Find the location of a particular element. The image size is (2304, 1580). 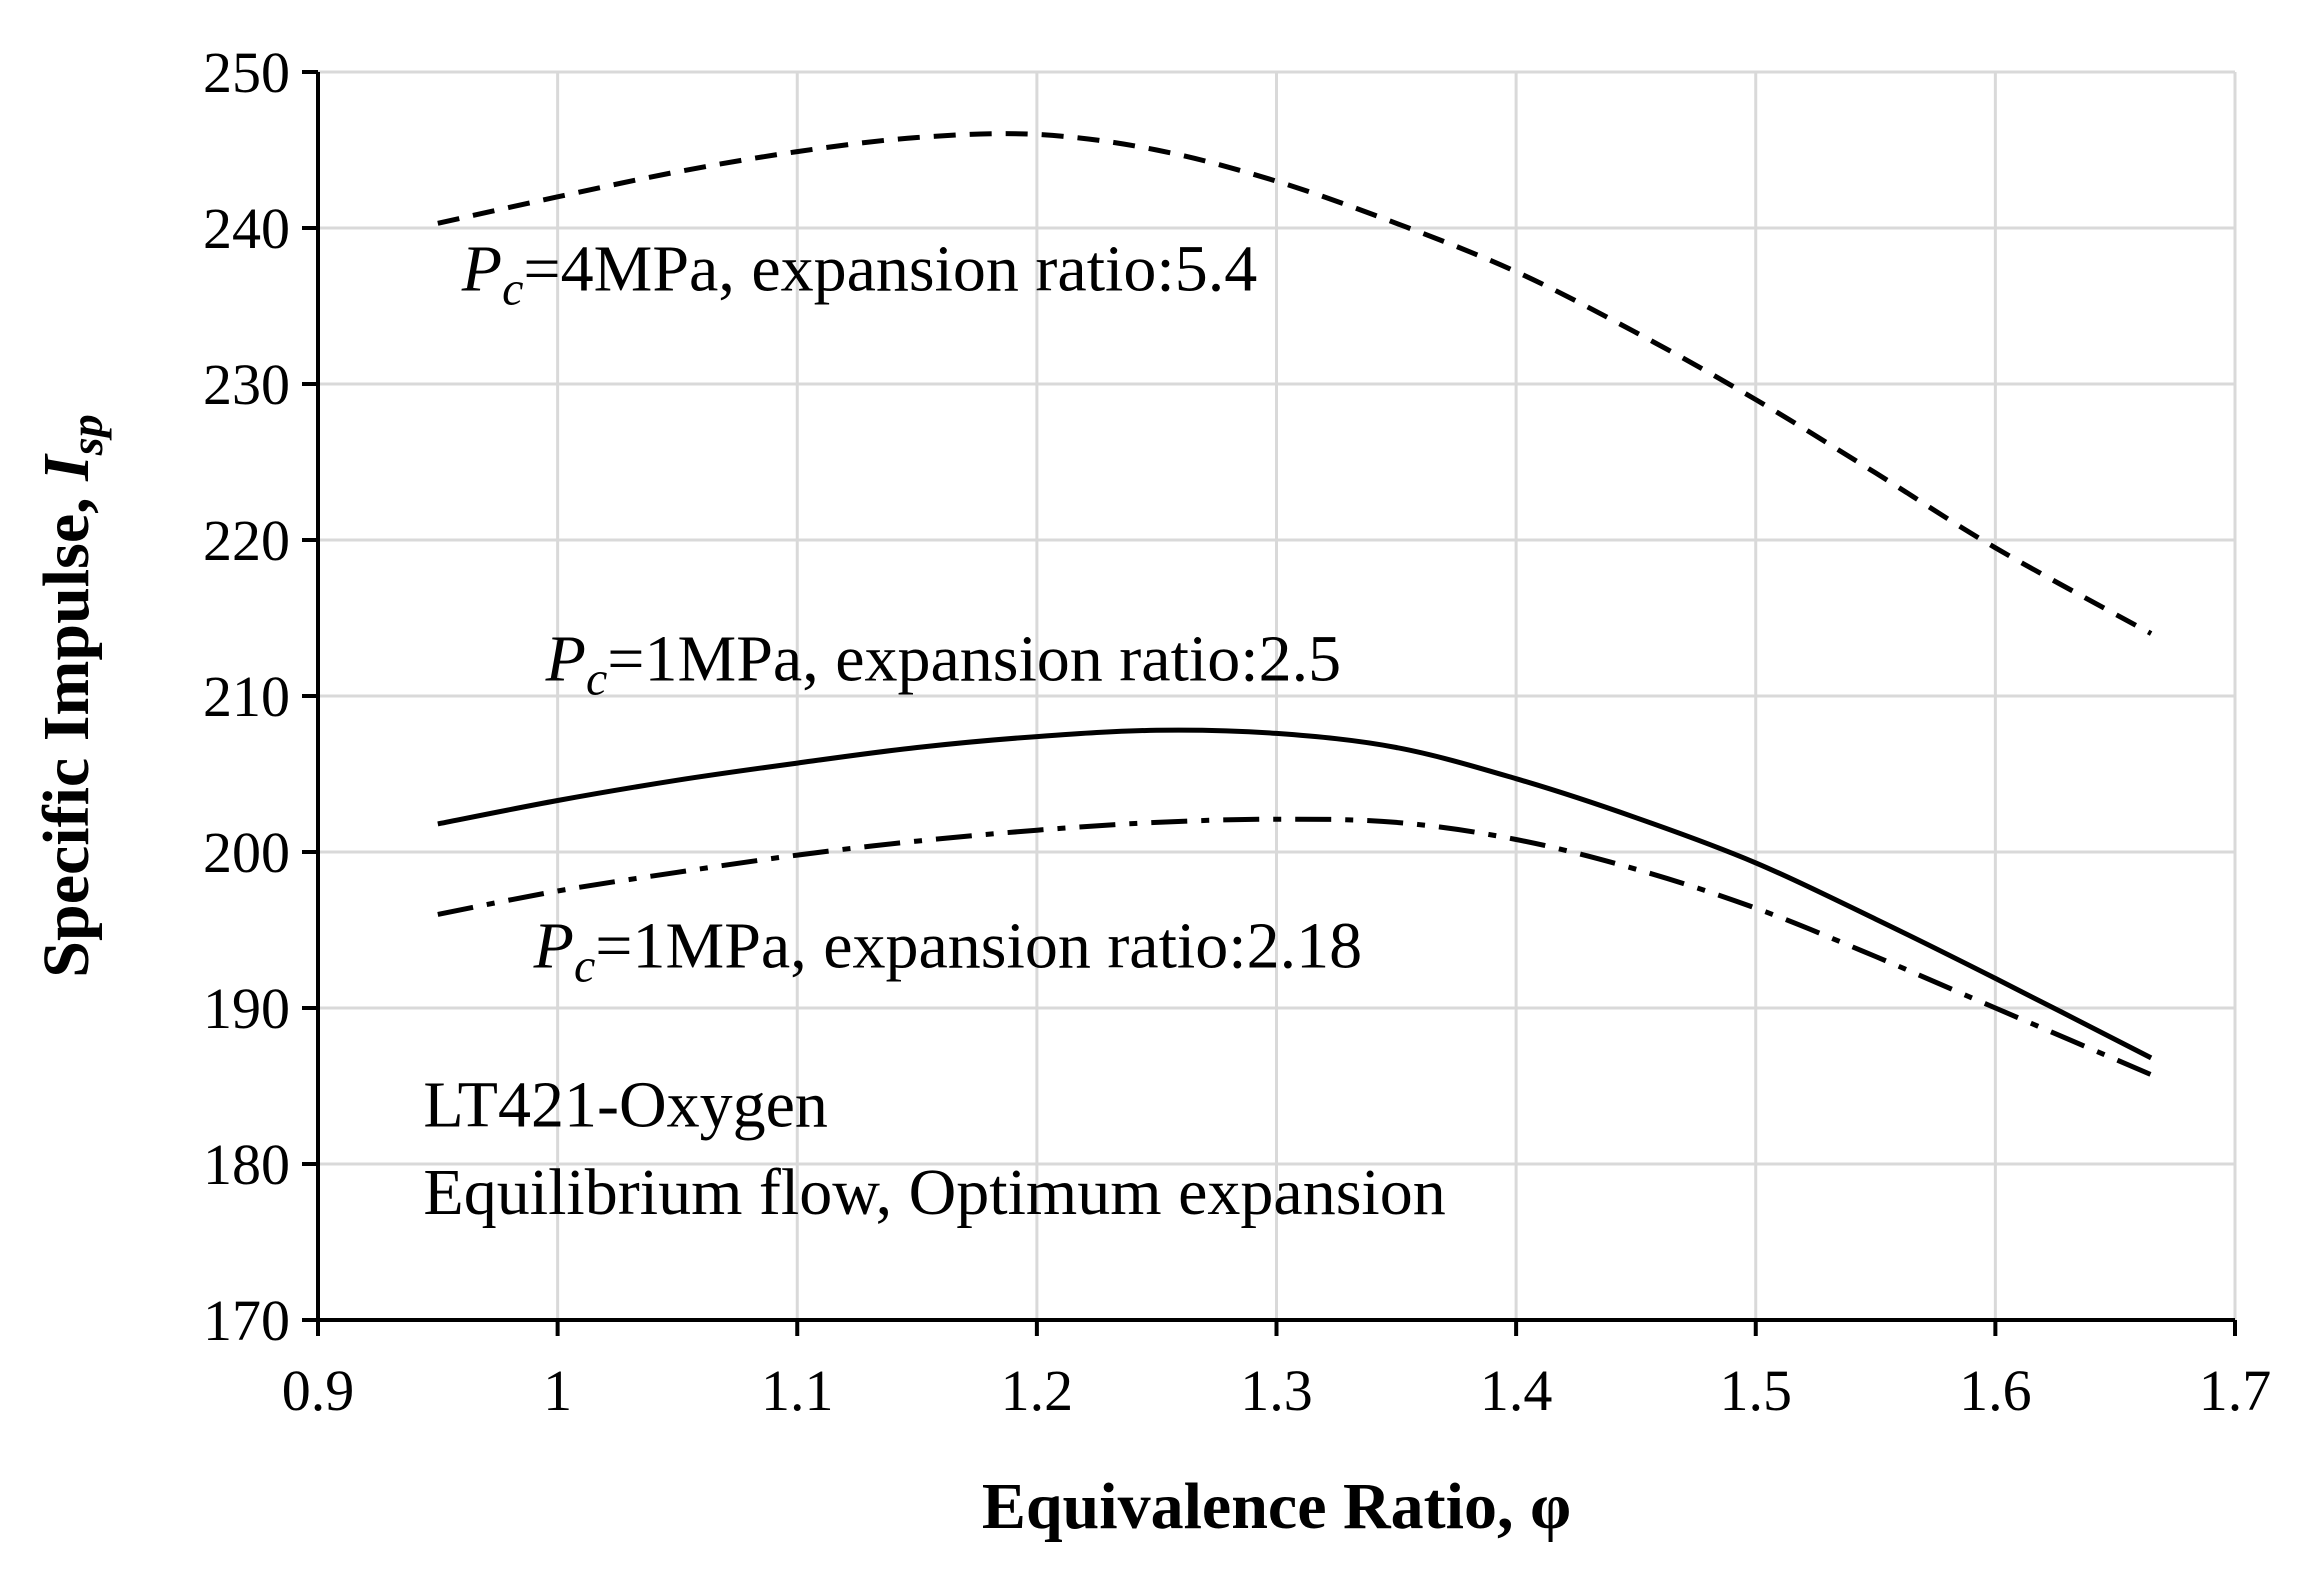

y-tick-label: 170 is located at coordinates (246, 1320).